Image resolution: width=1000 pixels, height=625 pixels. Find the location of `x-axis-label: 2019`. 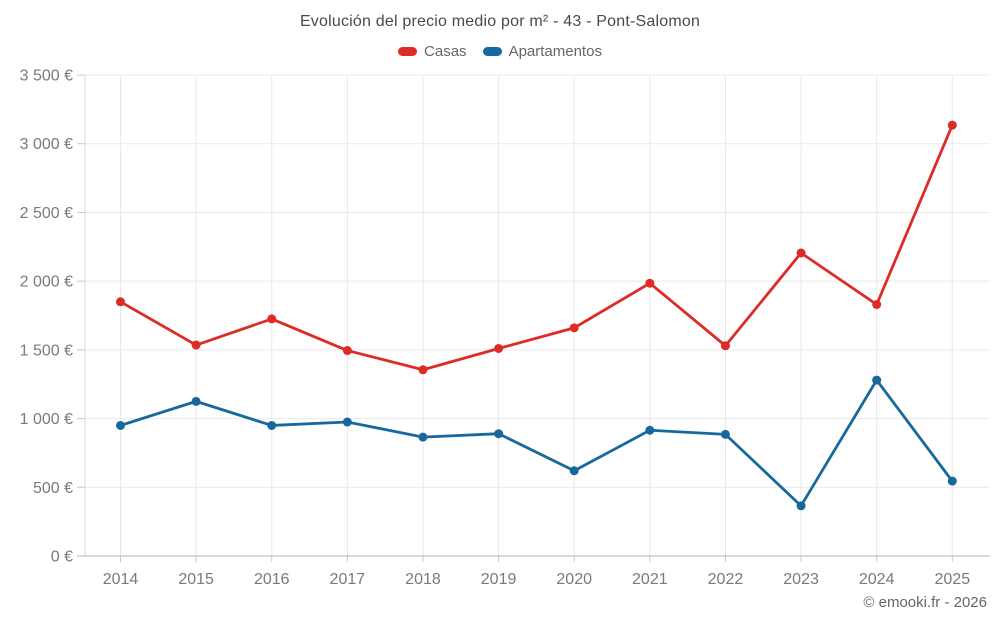

x-axis-label: 2019 is located at coordinates (499, 579).